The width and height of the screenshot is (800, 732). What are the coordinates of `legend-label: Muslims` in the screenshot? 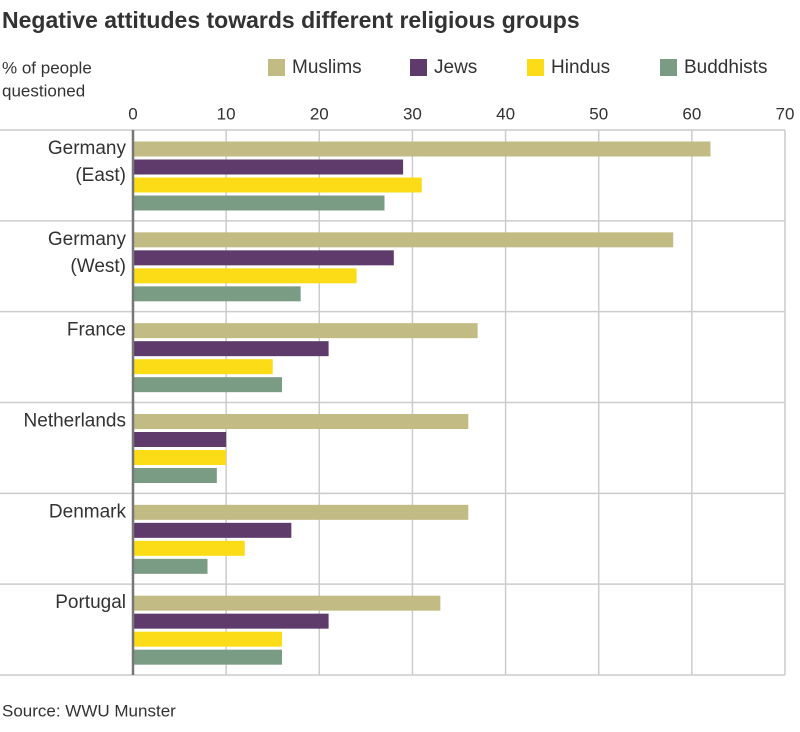 It's located at (327, 67).